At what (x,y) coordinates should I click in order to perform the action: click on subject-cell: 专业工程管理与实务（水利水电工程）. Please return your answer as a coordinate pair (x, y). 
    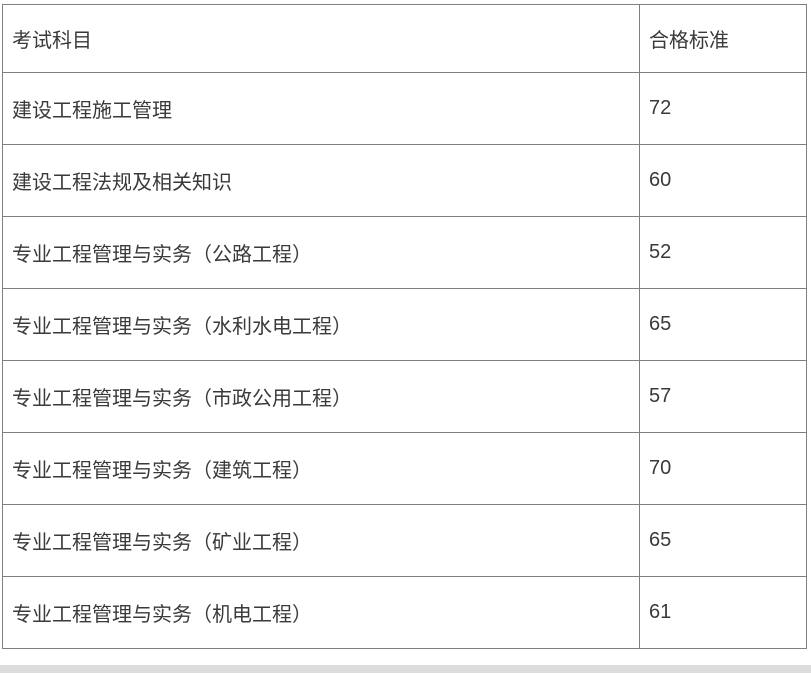
    Looking at the image, I should click on (321, 324).